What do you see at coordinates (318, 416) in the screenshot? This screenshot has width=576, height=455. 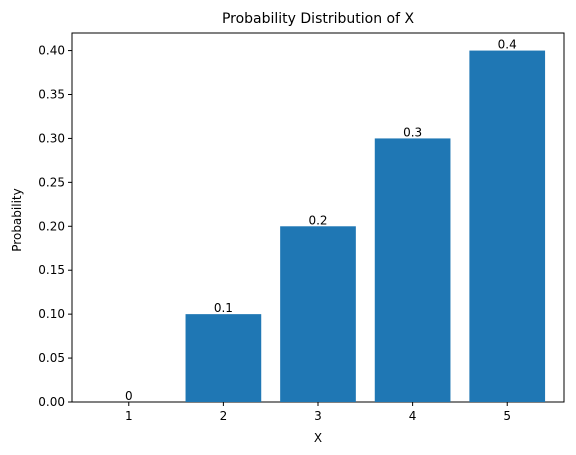 I see `x-tick-label: 3` at bounding box center [318, 416].